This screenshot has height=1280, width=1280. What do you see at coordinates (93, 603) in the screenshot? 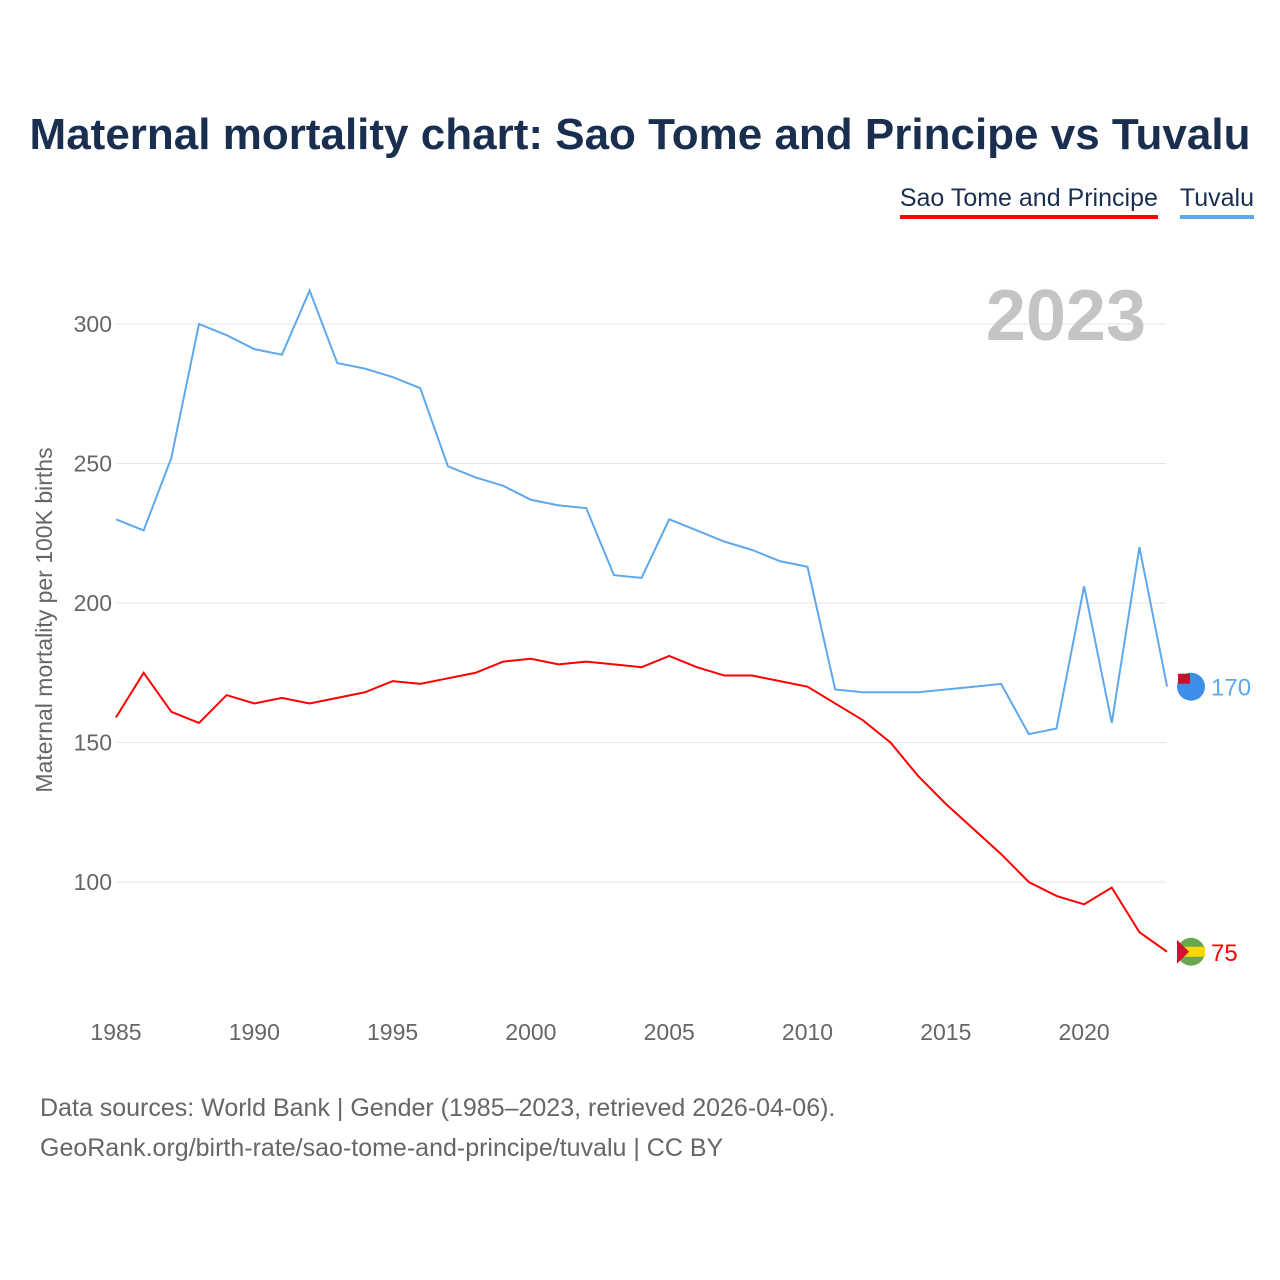
I see `y-tick-label: 200` at bounding box center [93, 603].